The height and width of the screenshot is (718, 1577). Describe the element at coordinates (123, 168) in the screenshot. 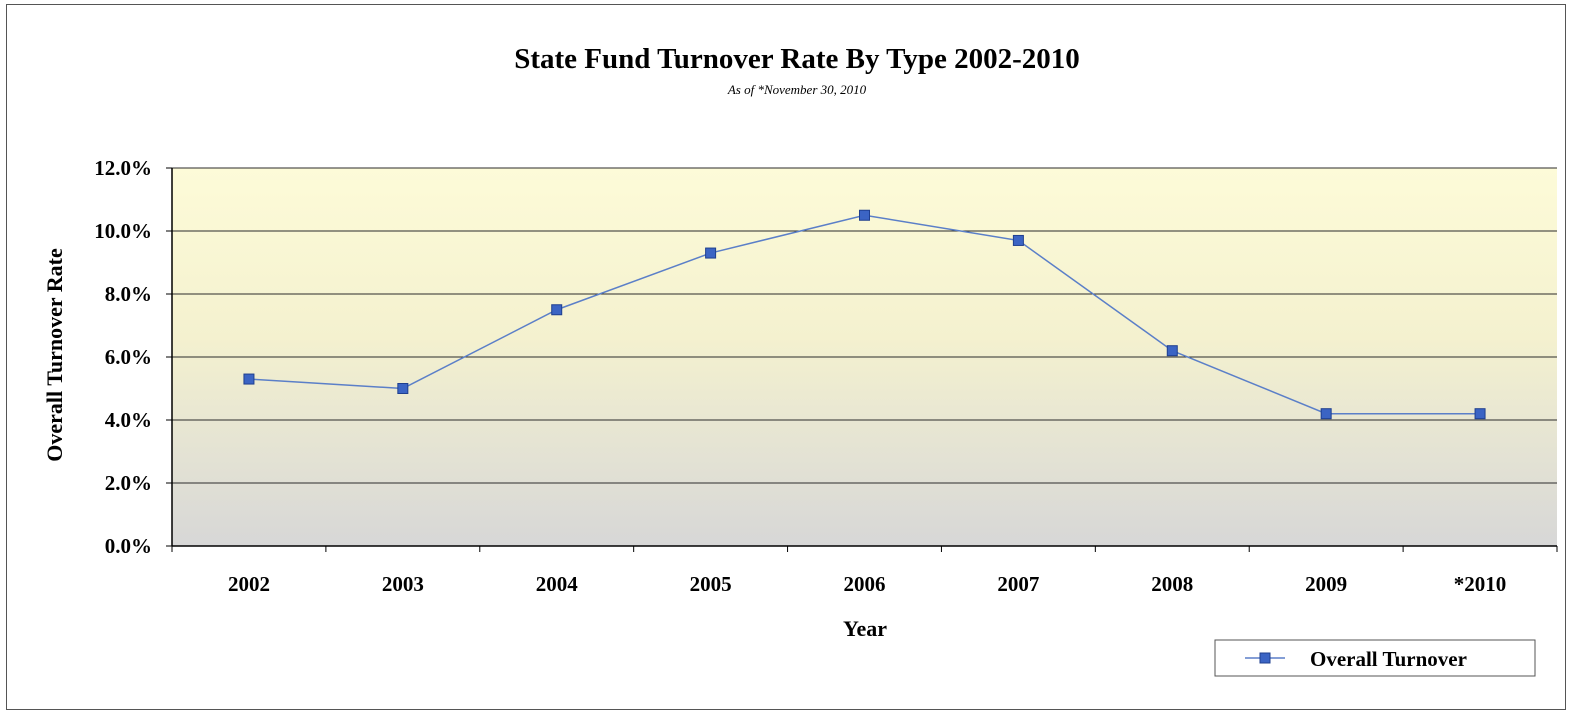

I see `y-tick-label: 12.0%` at that location.